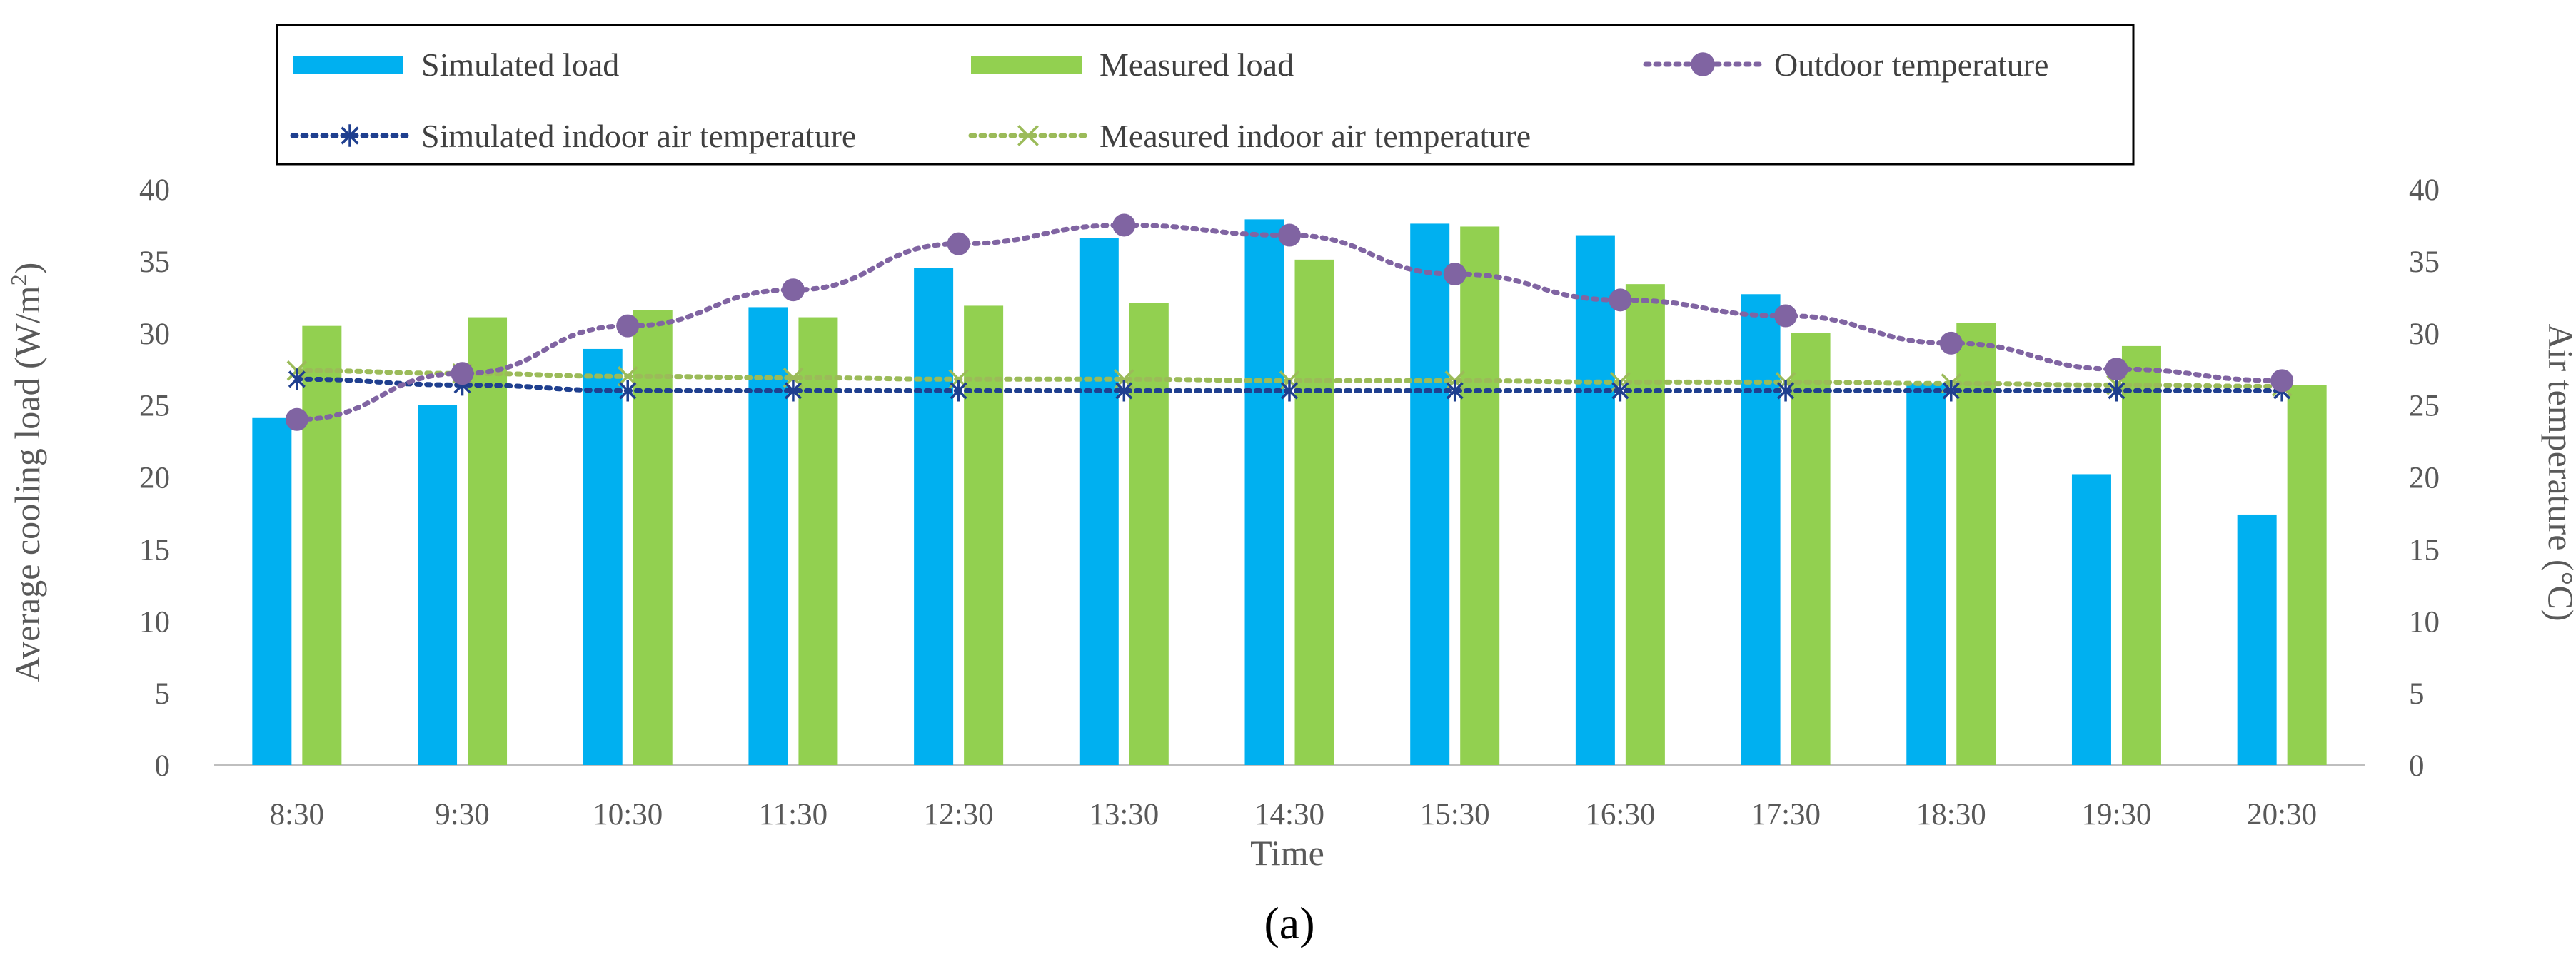 The width and height of the screenshot is (2576, 967). Describe the element at coordinates (793, 814) in the screenshot. I see `x-tick-label: 11:30` at that location.